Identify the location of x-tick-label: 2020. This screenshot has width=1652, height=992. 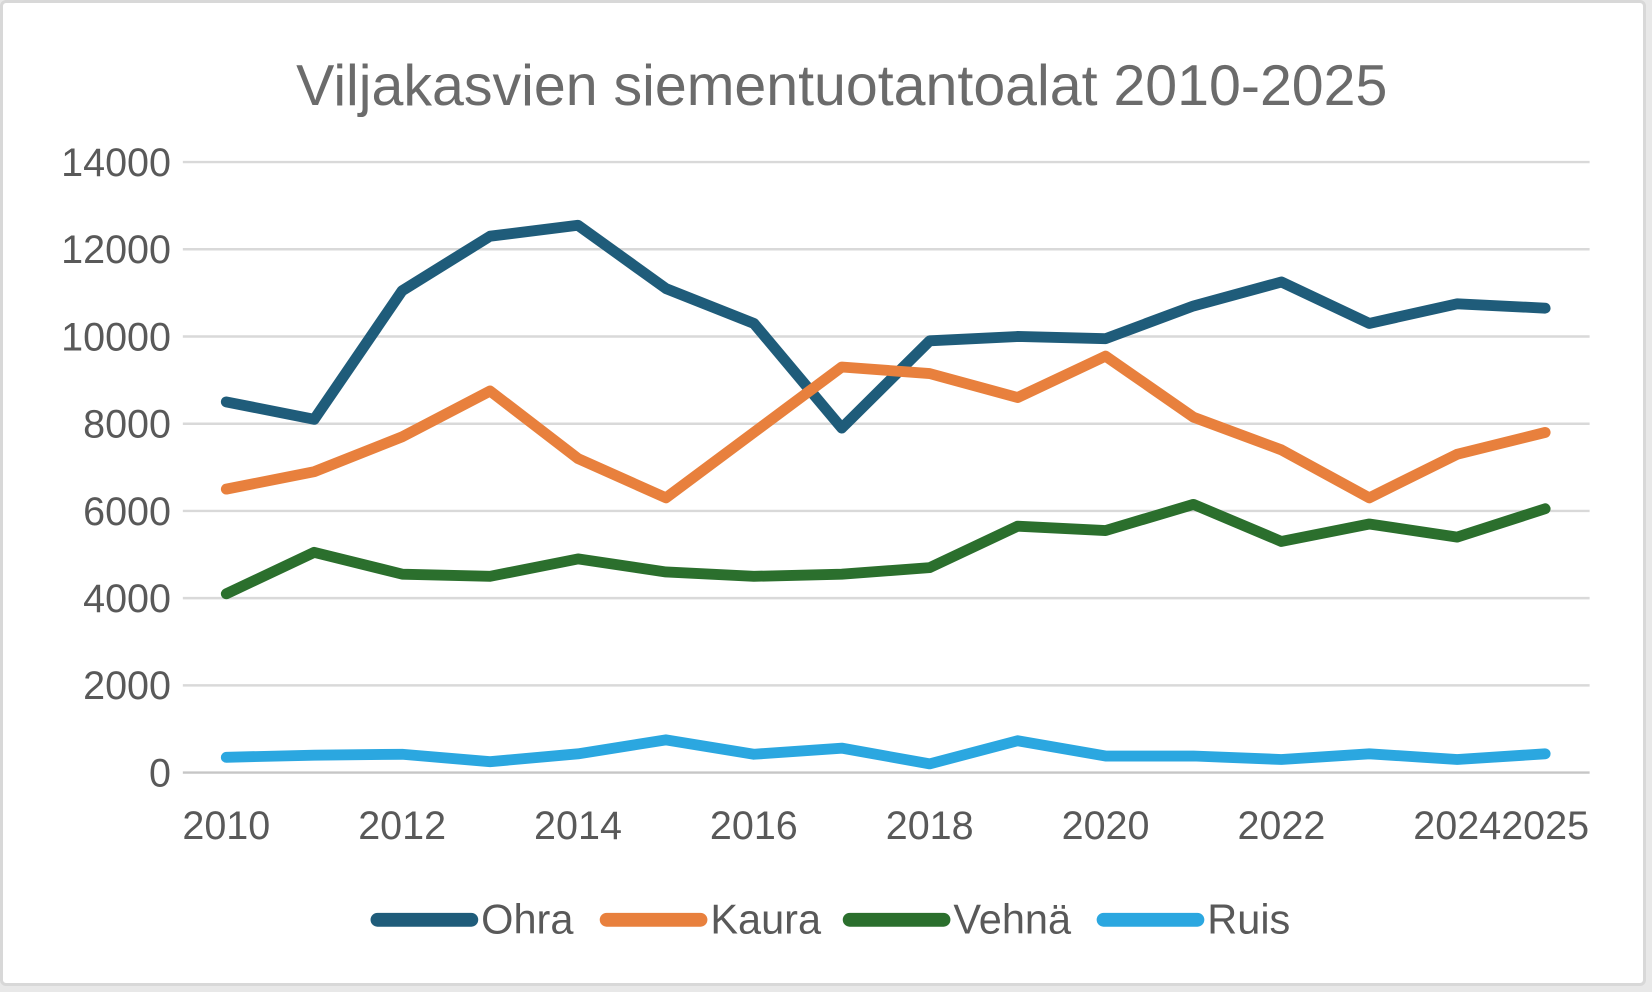
(1106, 826).